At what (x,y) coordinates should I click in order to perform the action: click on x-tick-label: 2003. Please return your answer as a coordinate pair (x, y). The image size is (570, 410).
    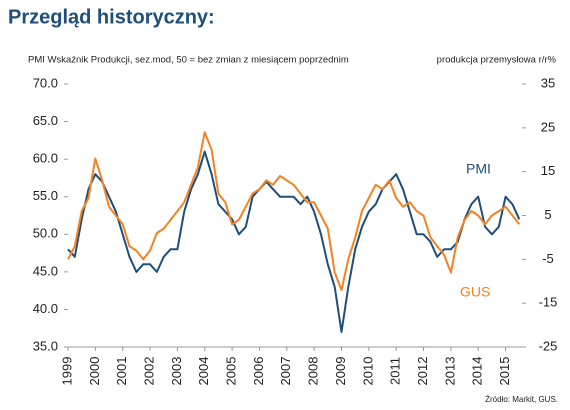
    Looking at the image, I should click on (176, 371).